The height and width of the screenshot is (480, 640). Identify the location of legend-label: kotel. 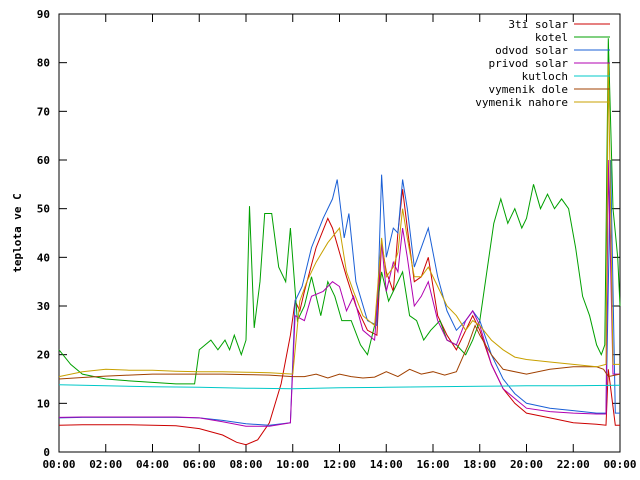
(551, 37).